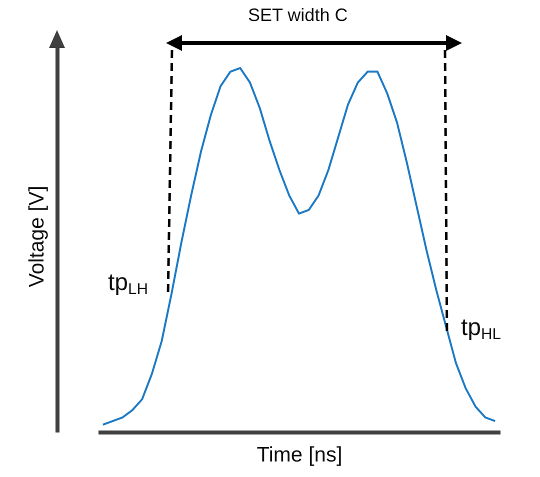 The width and height of the screenshot is (540, 477). What do you see at coordinates (298, 15) in the screenshot?
I see `text: SET width C` at bounding box center [298, 15].